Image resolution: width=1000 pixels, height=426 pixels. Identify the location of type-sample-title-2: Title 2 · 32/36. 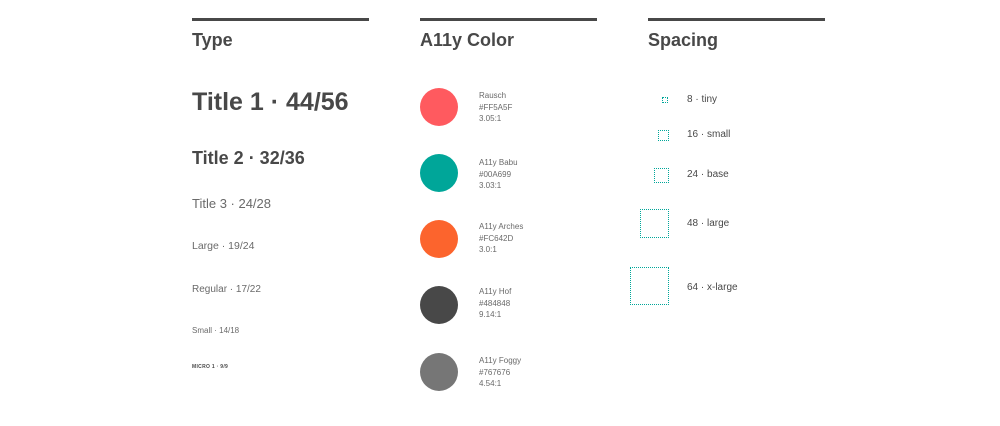
(248, 158).